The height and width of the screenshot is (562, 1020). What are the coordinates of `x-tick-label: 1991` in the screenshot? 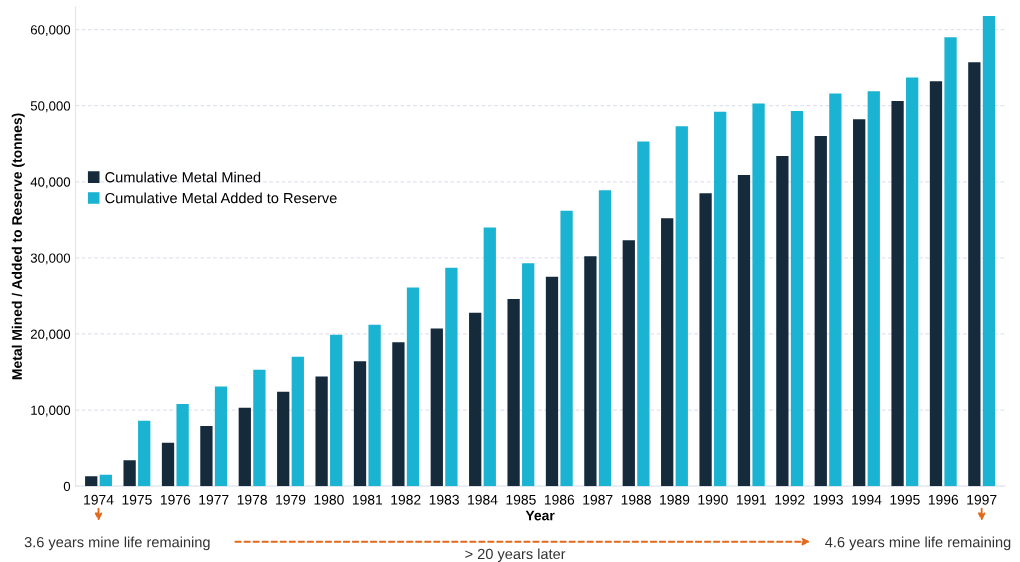 It's located at (751, 499).